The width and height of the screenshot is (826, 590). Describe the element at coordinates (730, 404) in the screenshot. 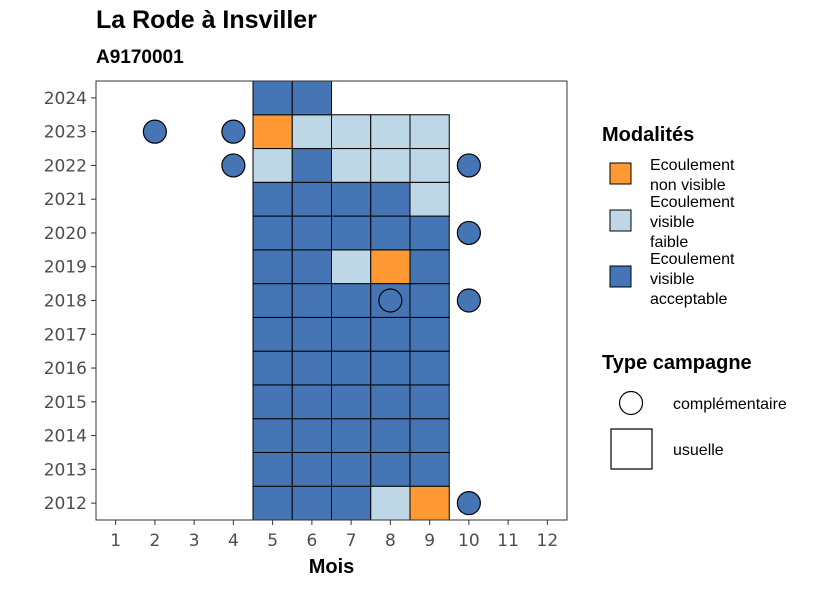

I see `legend-label-complementaire: complémentaire` at that location.